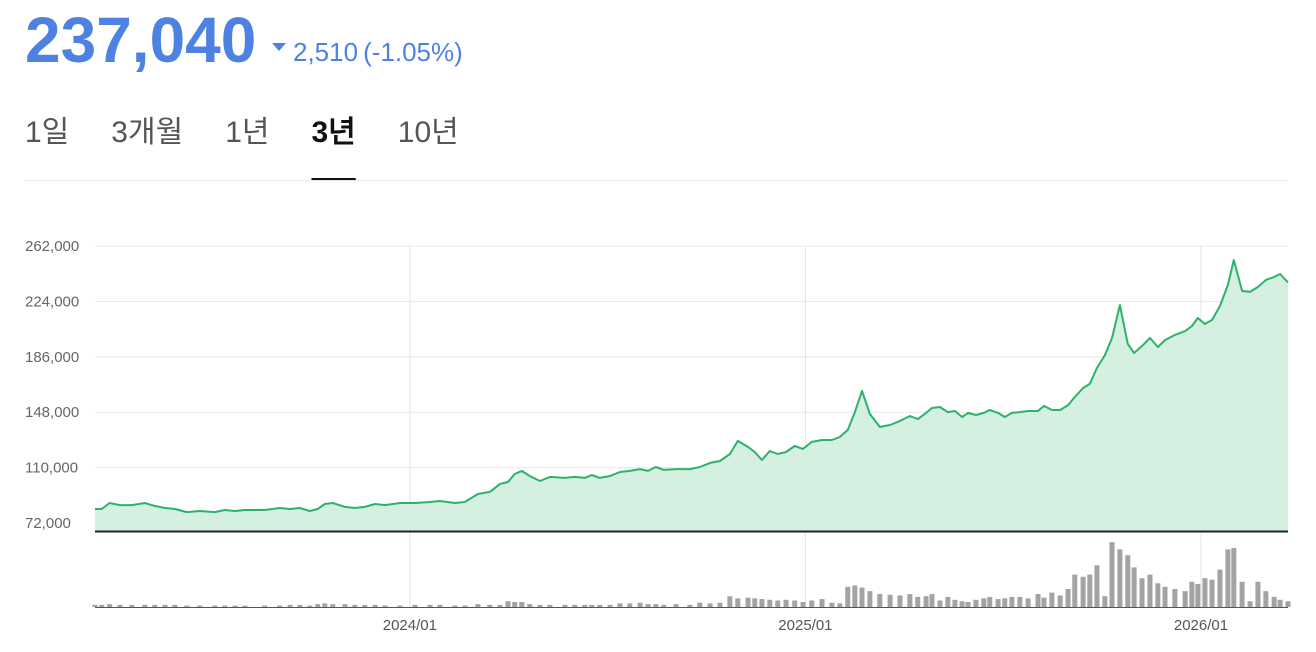 This screenshot has height=652, width=1316. I want to click on y-tick-label: 148,000, so click(52, 412).